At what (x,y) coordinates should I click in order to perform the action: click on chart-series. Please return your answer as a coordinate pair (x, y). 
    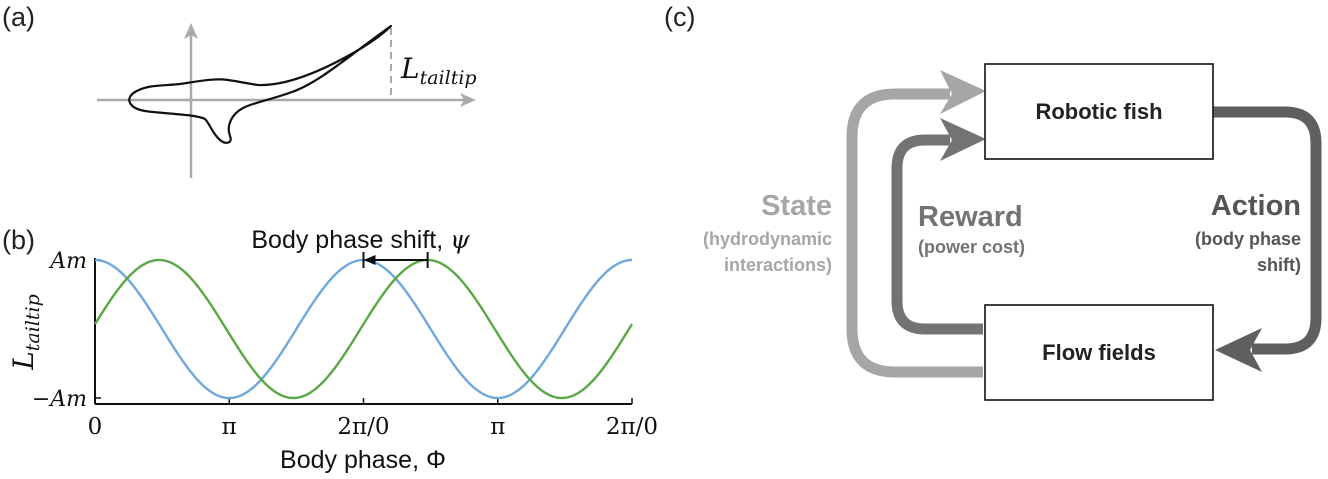
    Looking at the image, I should click on (363, 329).